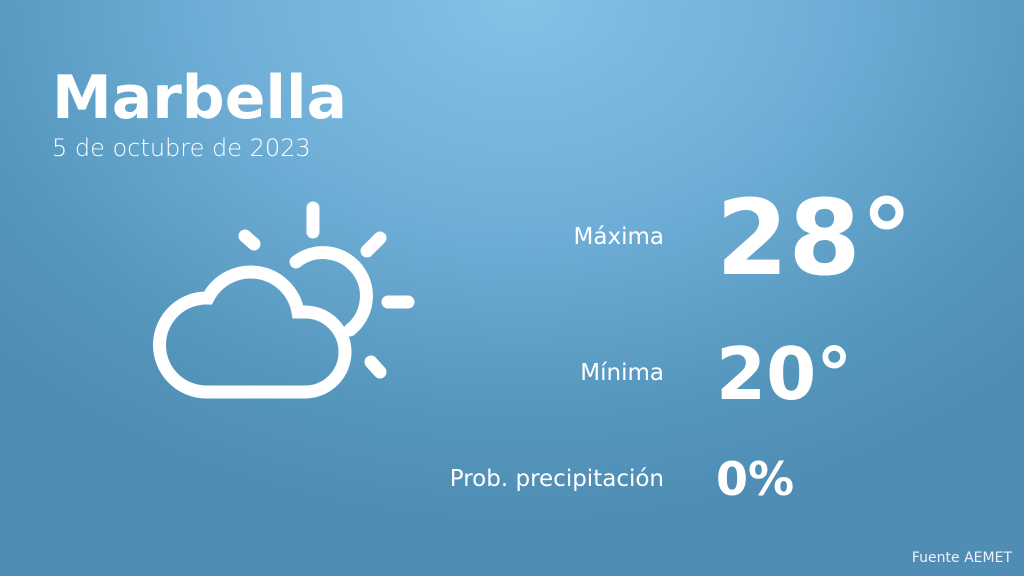 This screenshot has height=576, width=1024. Describe the element at coordinates (622, 373) in the screenshot. I see `min-temp-label: Mínima` at that location.